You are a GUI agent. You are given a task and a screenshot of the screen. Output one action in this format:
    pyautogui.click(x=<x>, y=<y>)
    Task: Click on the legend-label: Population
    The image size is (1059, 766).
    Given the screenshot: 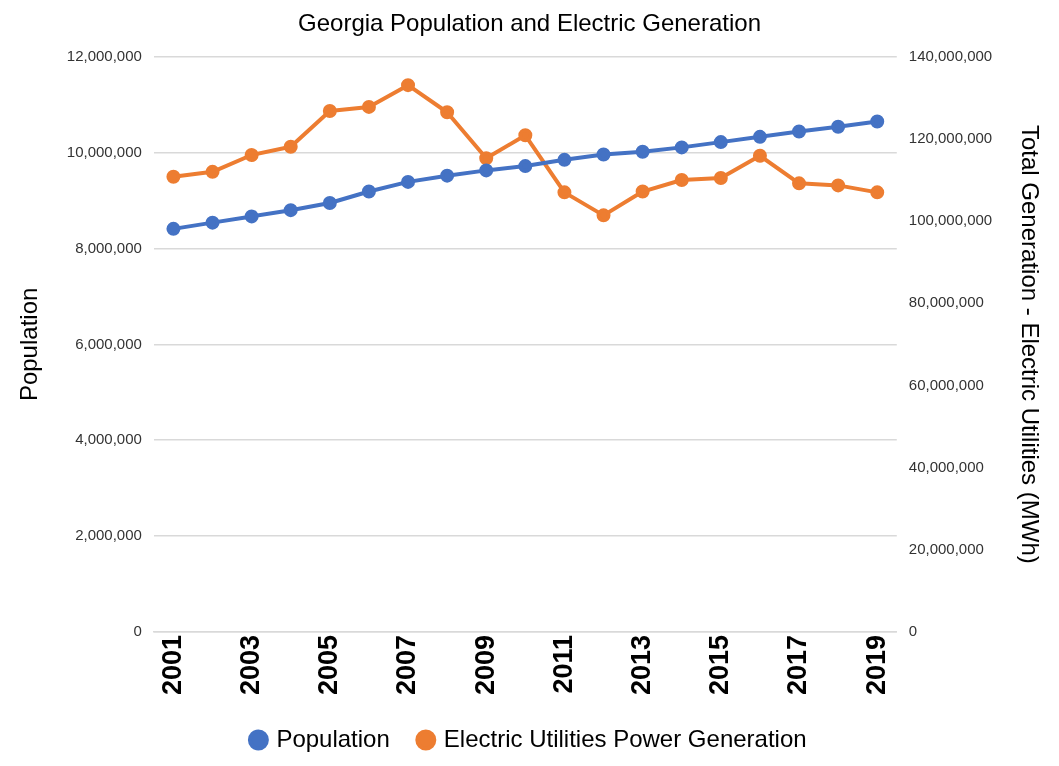 What is the action you would take?
    pyautogui.click(x=333, y=738)
    